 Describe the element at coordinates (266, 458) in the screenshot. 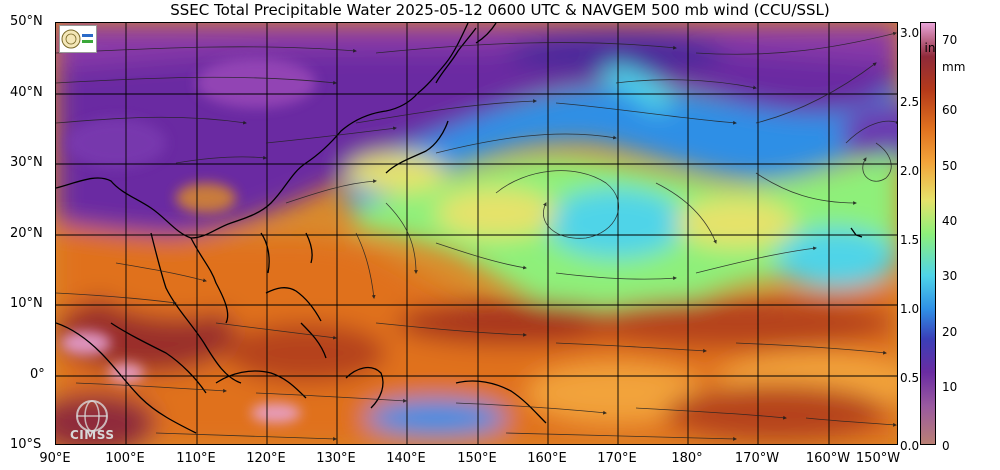

I see `lon-label-120e: 120°E` at that location.